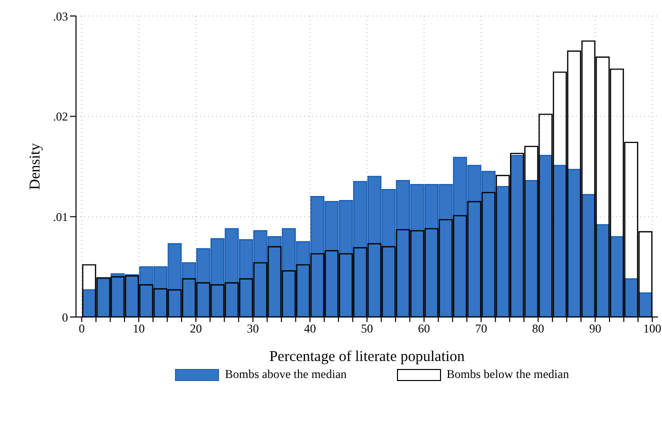 The image size is (662, 428). What do you see at coordinates (286, 374) in the screenshot?
I see `legend-label: Bombs above the median` at bounding box center [286, 374].